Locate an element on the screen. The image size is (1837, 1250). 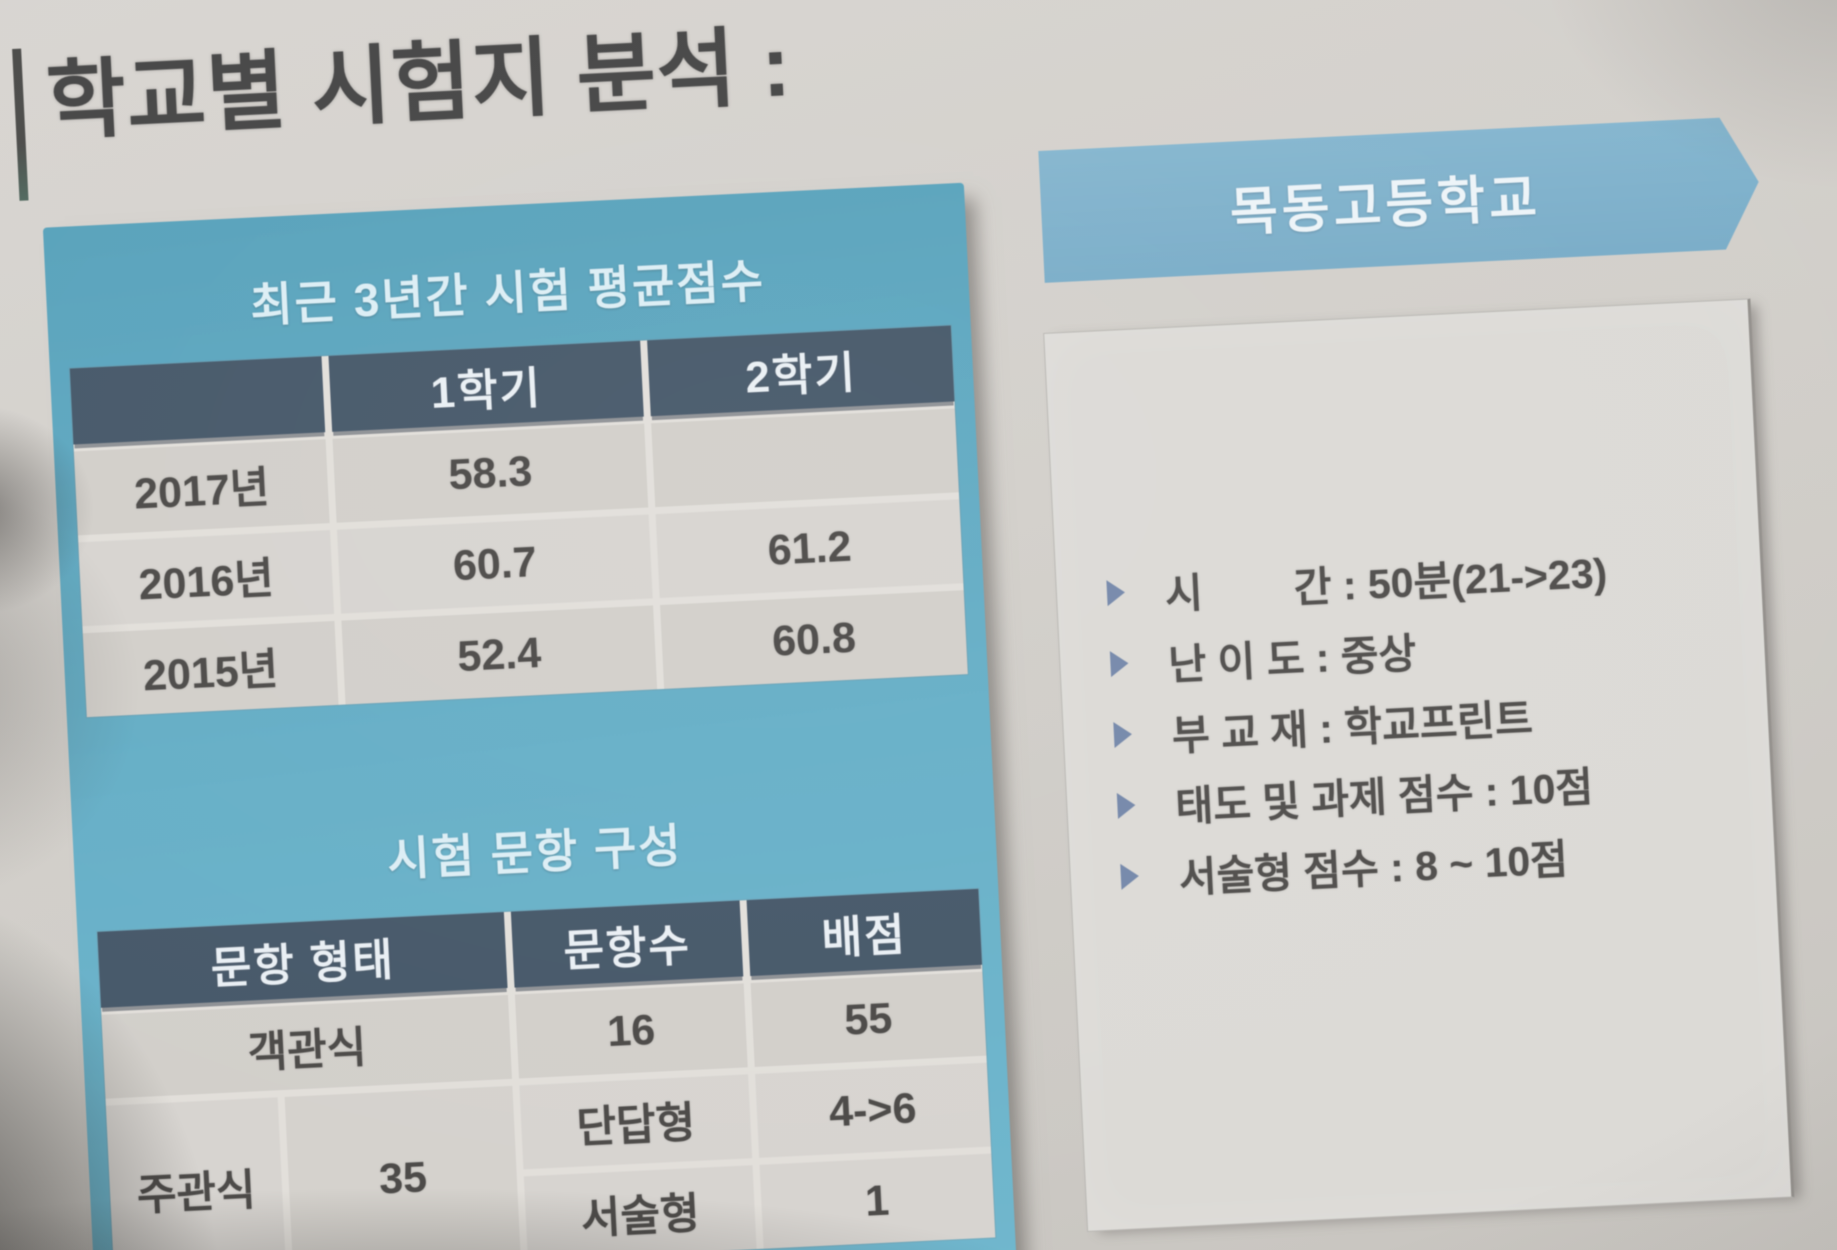
bullet-text: 서술형 점수 : 8 ~ 10점 is located at coordinates (1373, 868).